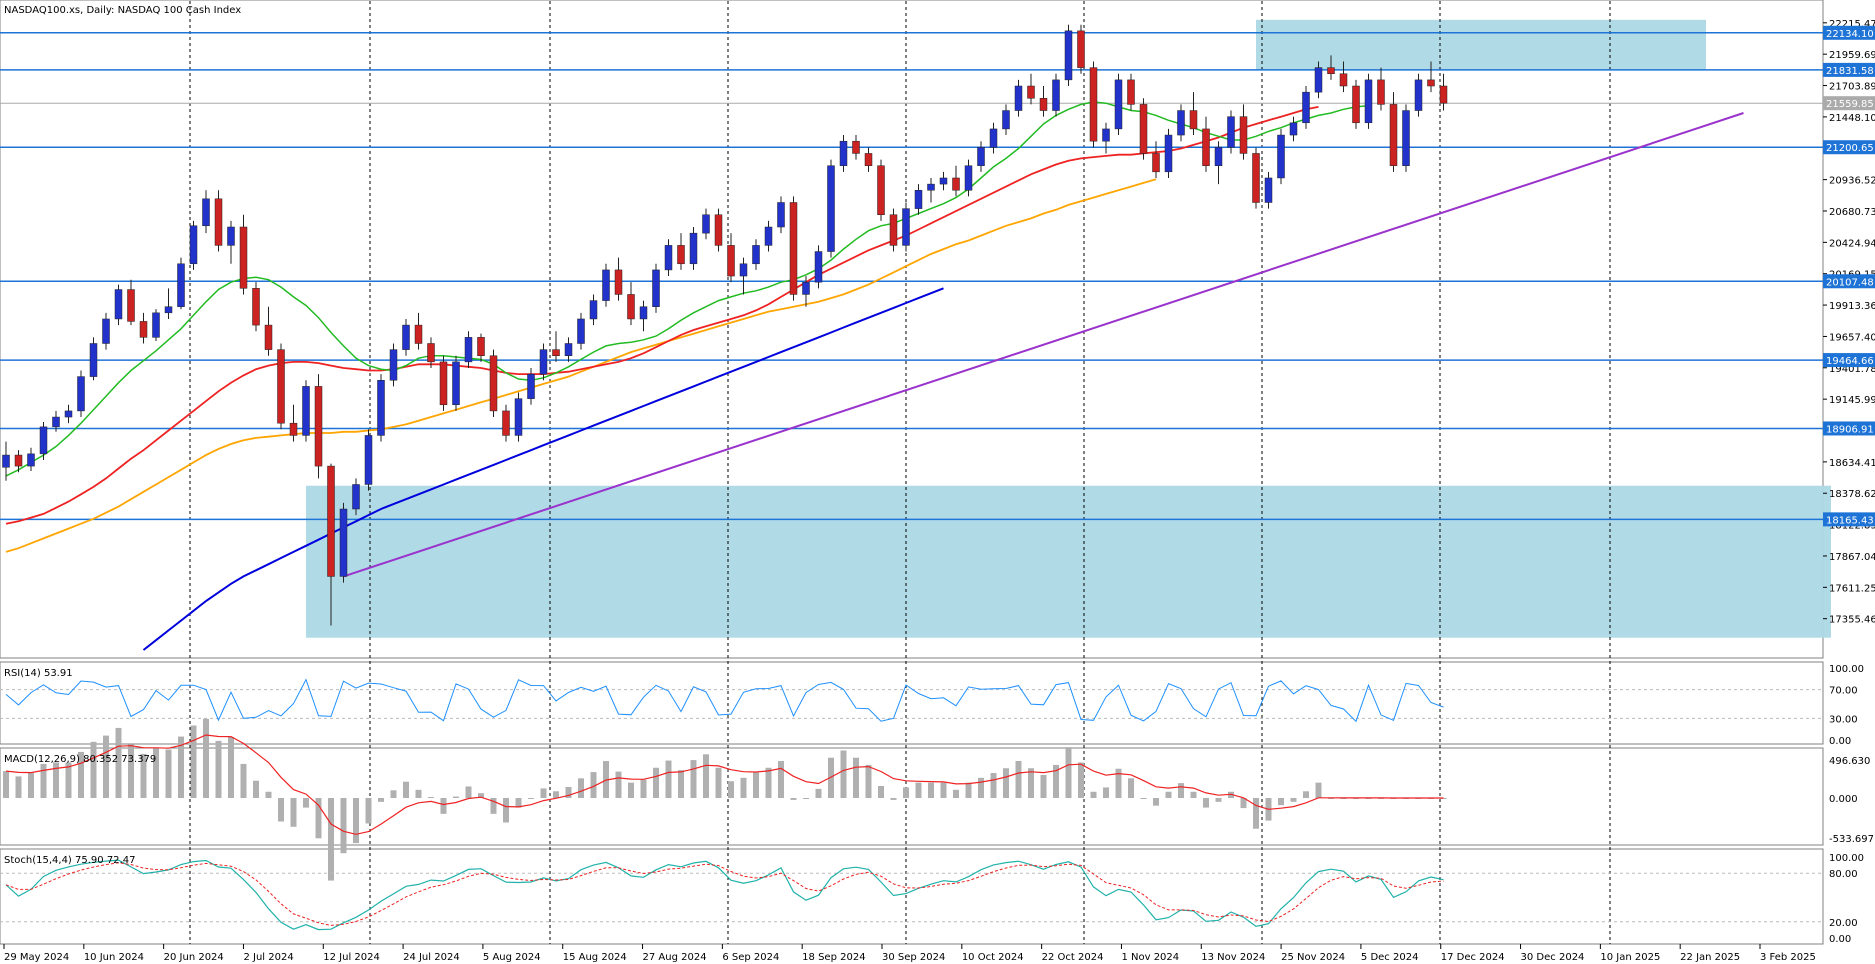  What do you see at coordinates (36, 957) in the screenshot?
I see `x-tick-label: 29 May 2024` at bounding box center [36, 957].